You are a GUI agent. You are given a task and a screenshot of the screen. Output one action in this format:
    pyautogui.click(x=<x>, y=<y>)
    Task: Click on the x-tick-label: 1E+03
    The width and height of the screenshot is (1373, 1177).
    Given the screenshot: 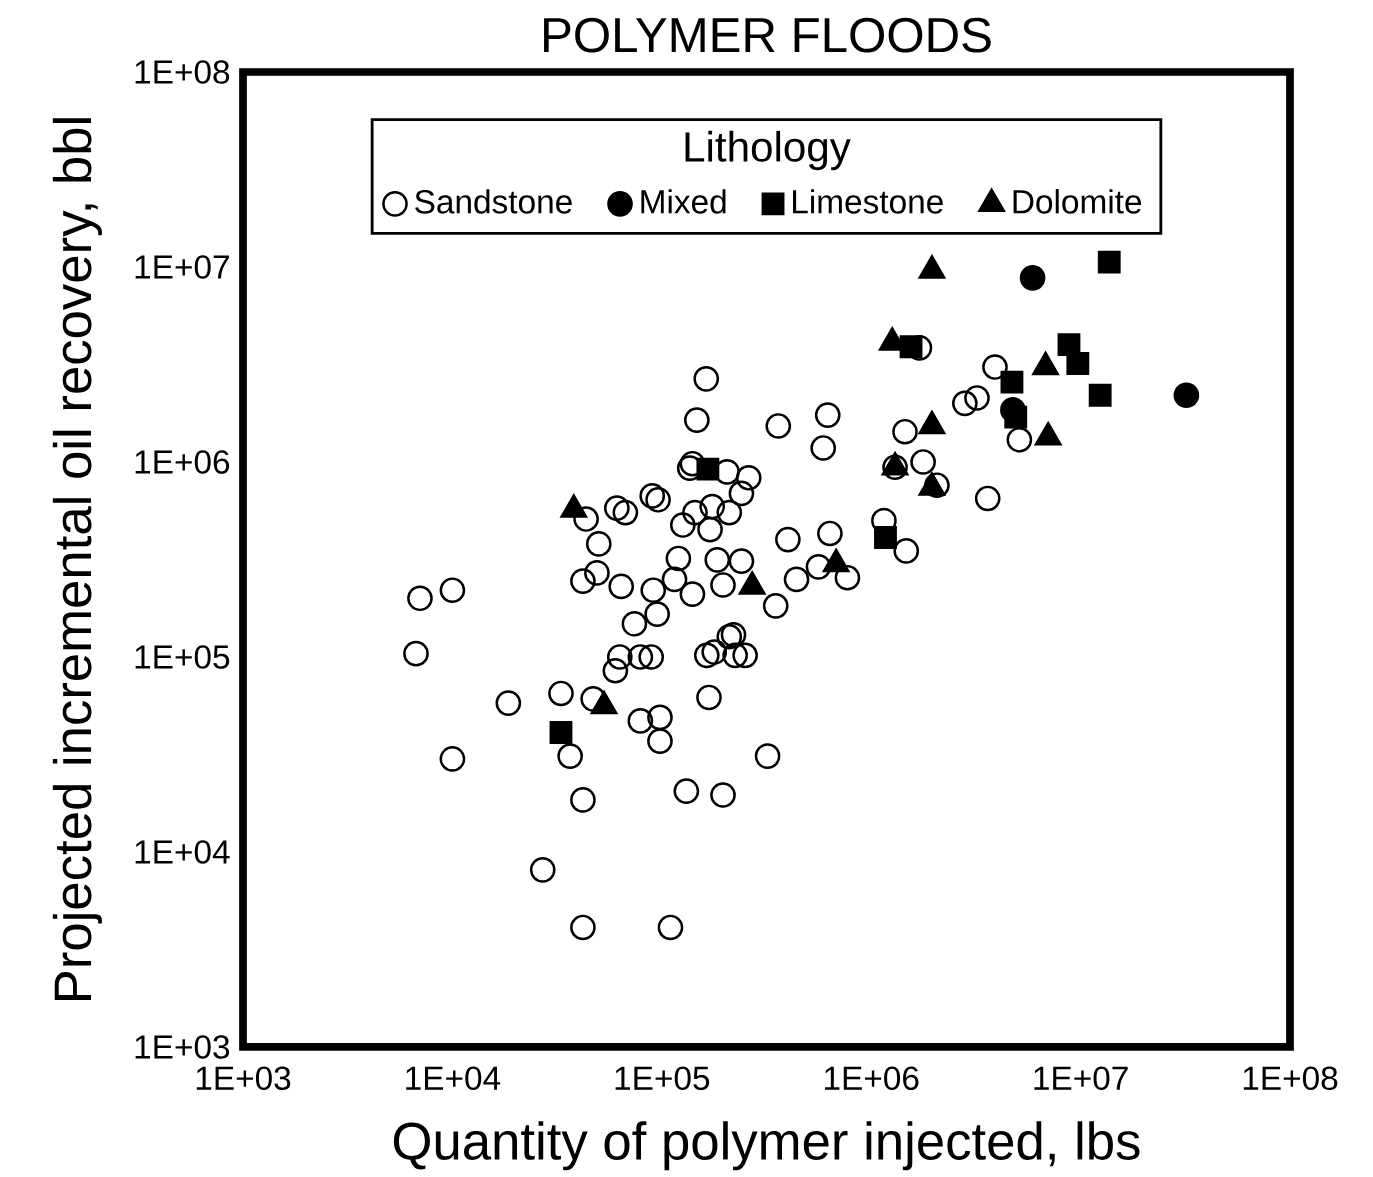 What is the action you would take?
    pyautogui.click(x=243, y=1078)
    